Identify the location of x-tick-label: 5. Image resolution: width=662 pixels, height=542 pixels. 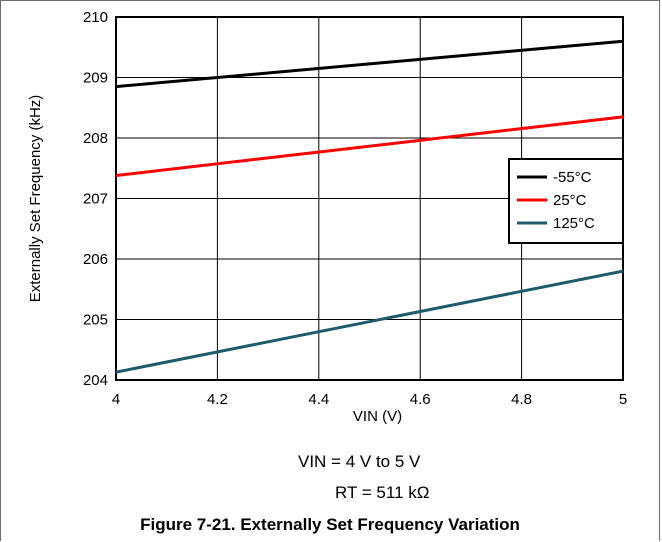
(623, 399).